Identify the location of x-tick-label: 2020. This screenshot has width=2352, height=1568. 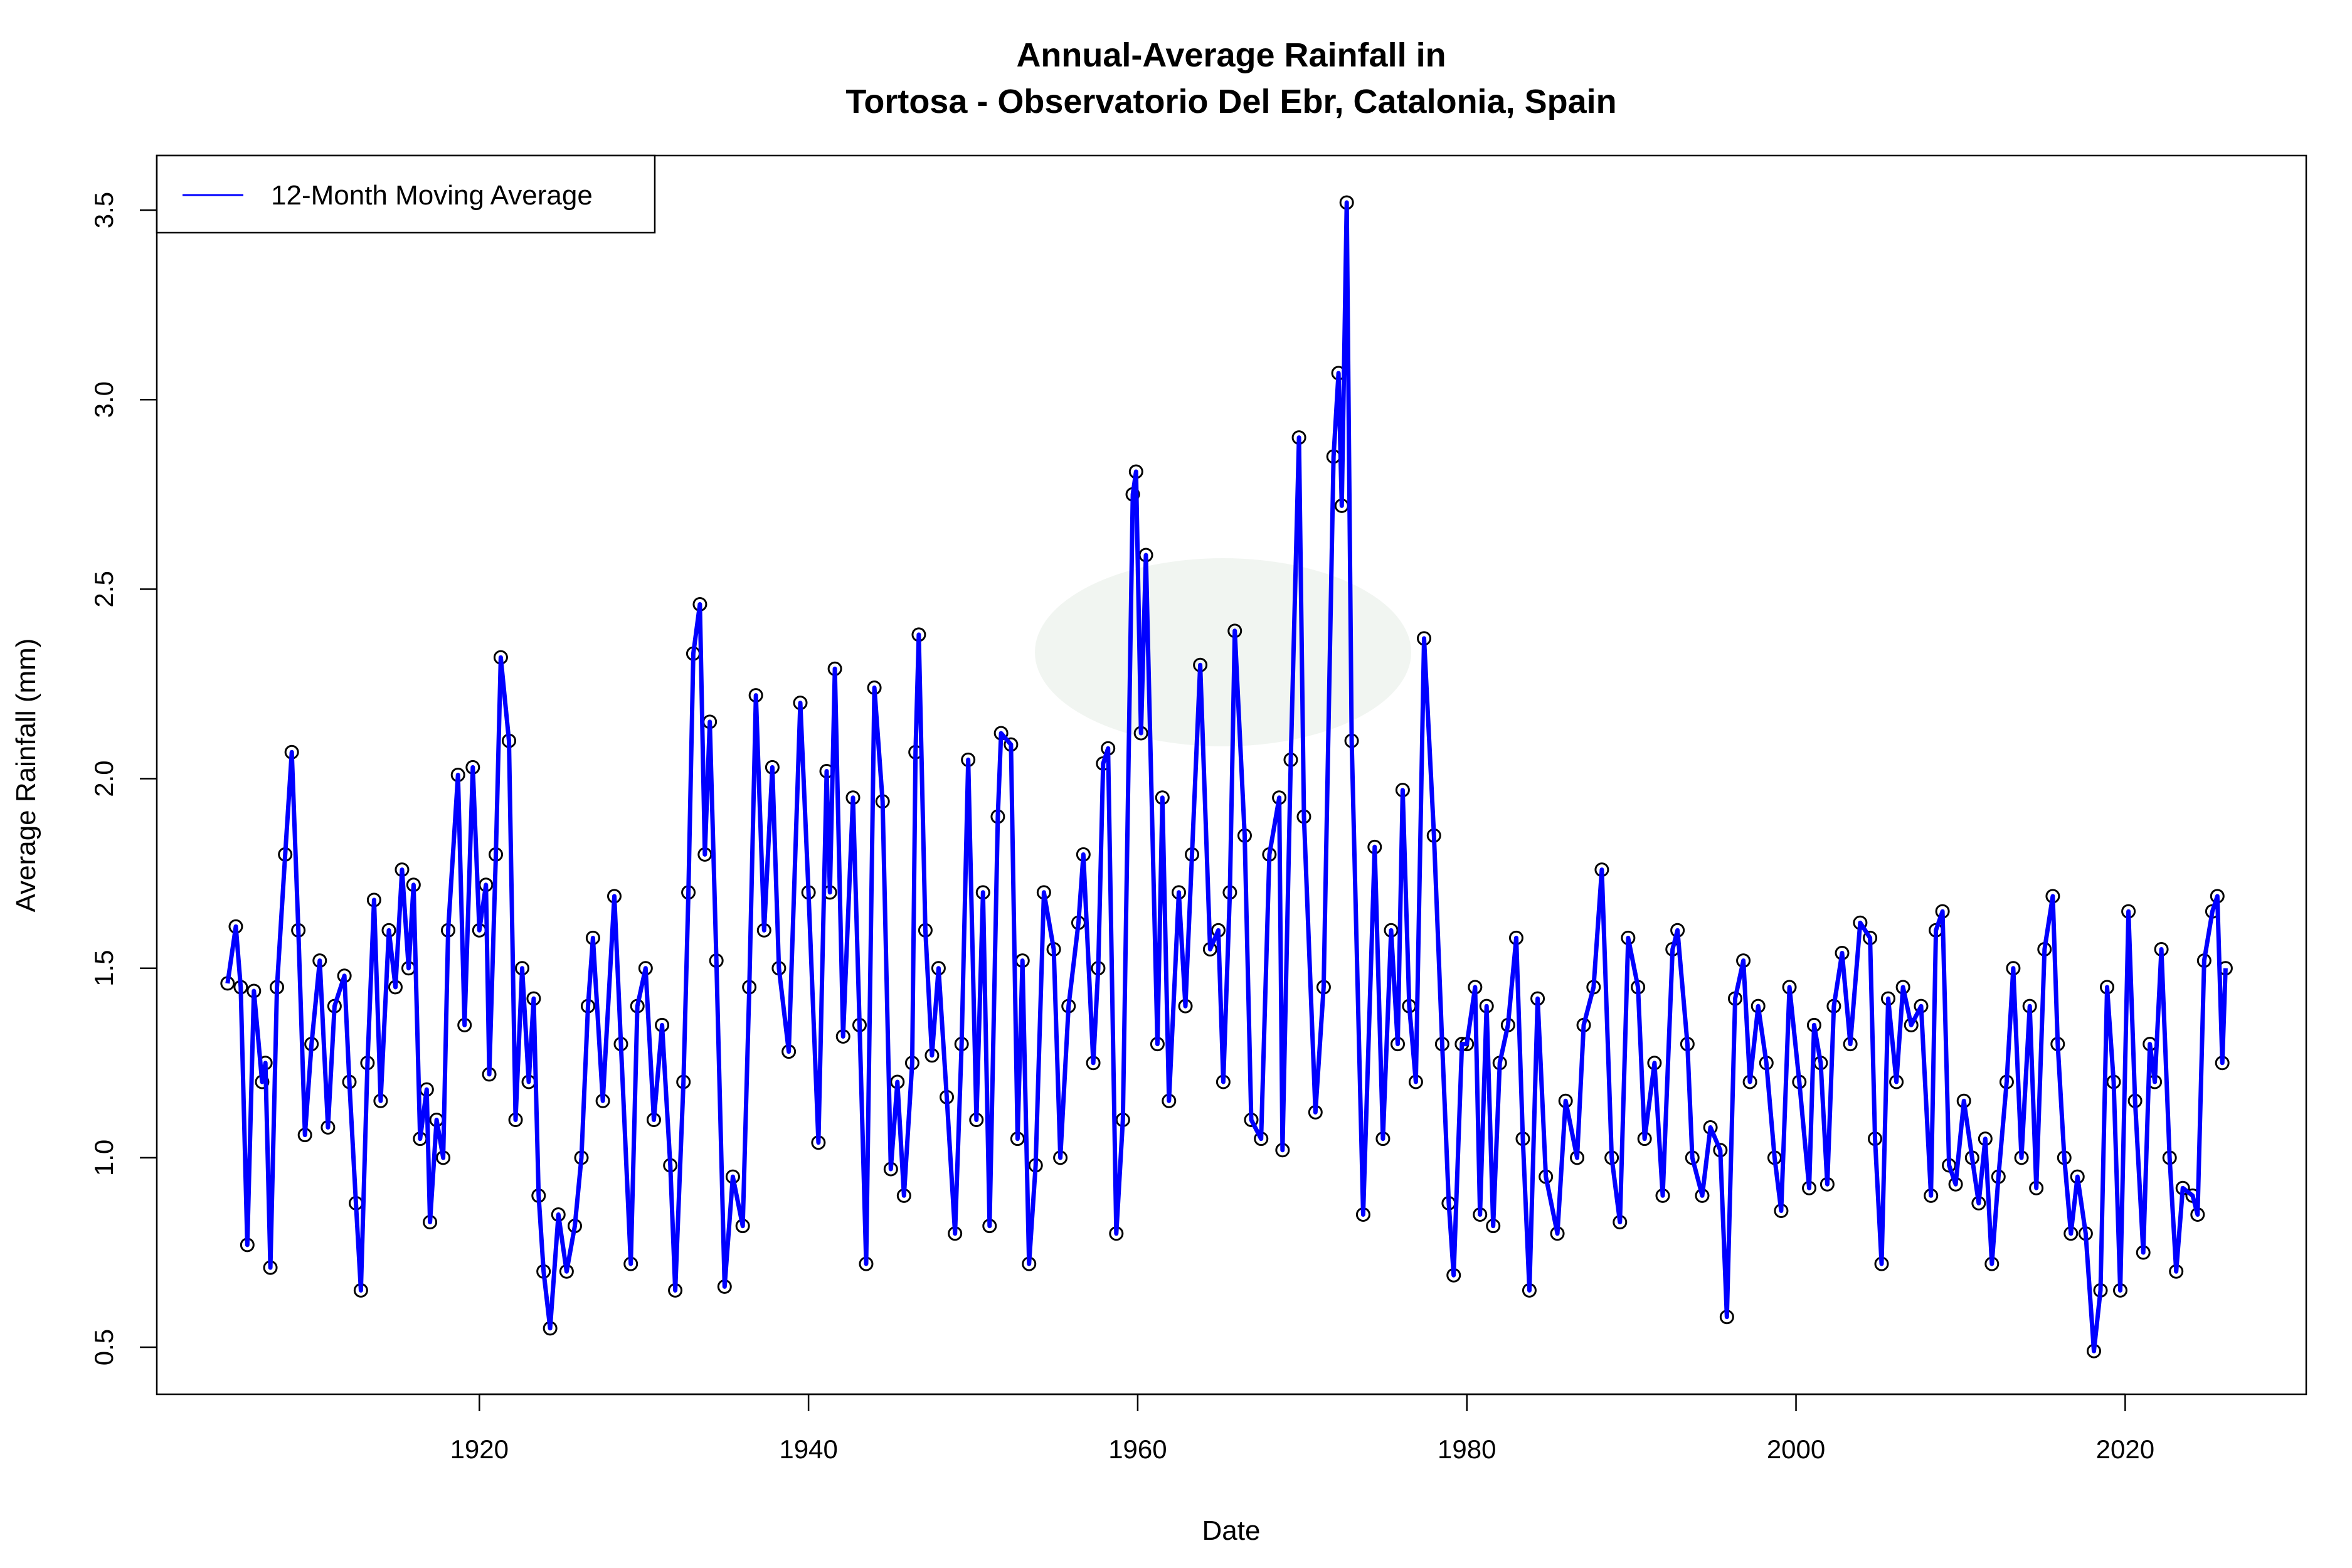
(2125, 1449).